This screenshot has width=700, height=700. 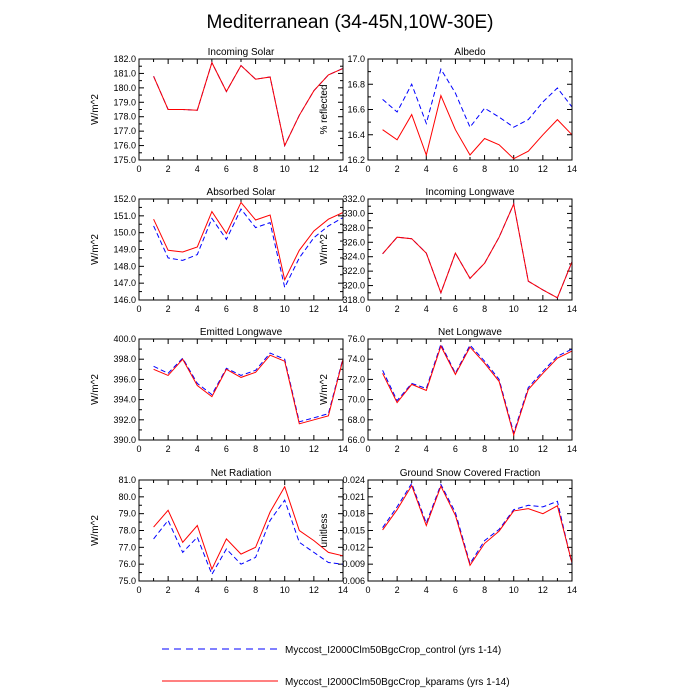 What do you see at coordinates (353, 514) in the screenshot?
I see `y-tick-label: 0.018` at bounding box center [353, 514].